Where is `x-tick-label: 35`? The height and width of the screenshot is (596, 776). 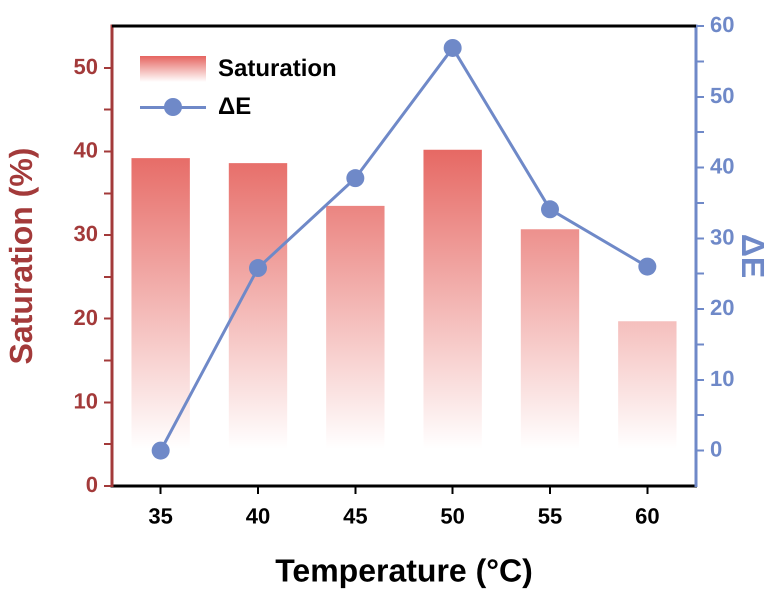
x-tick-label: 35 is located at coordinates (160, 515).